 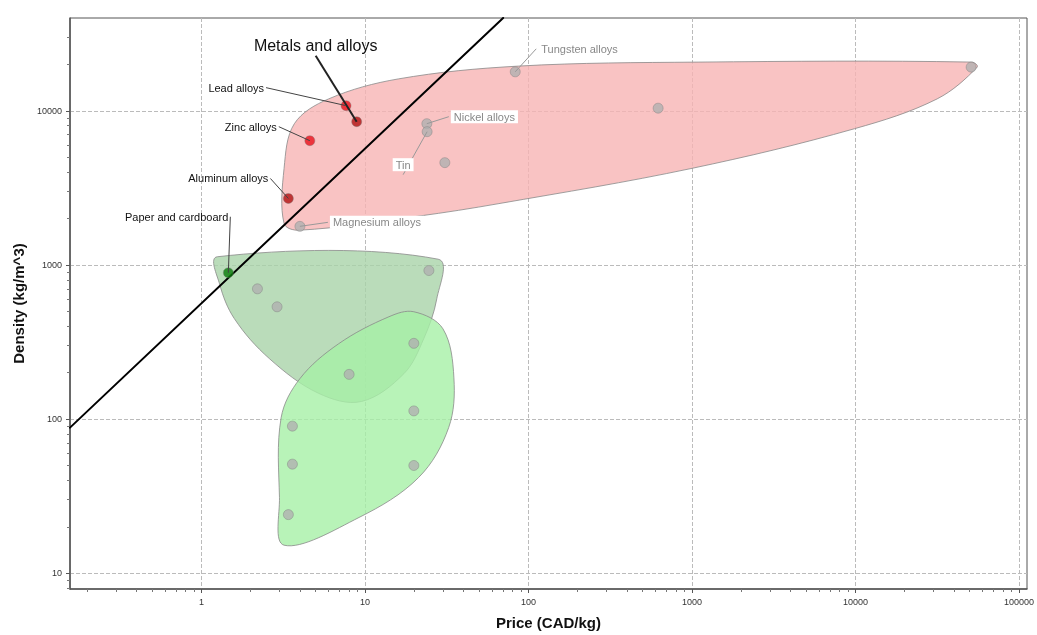 What do you see at coordinates (251, 126) in the screenshot?
I see `annotation: Zinc alloys` at bounding box center [251, 126].